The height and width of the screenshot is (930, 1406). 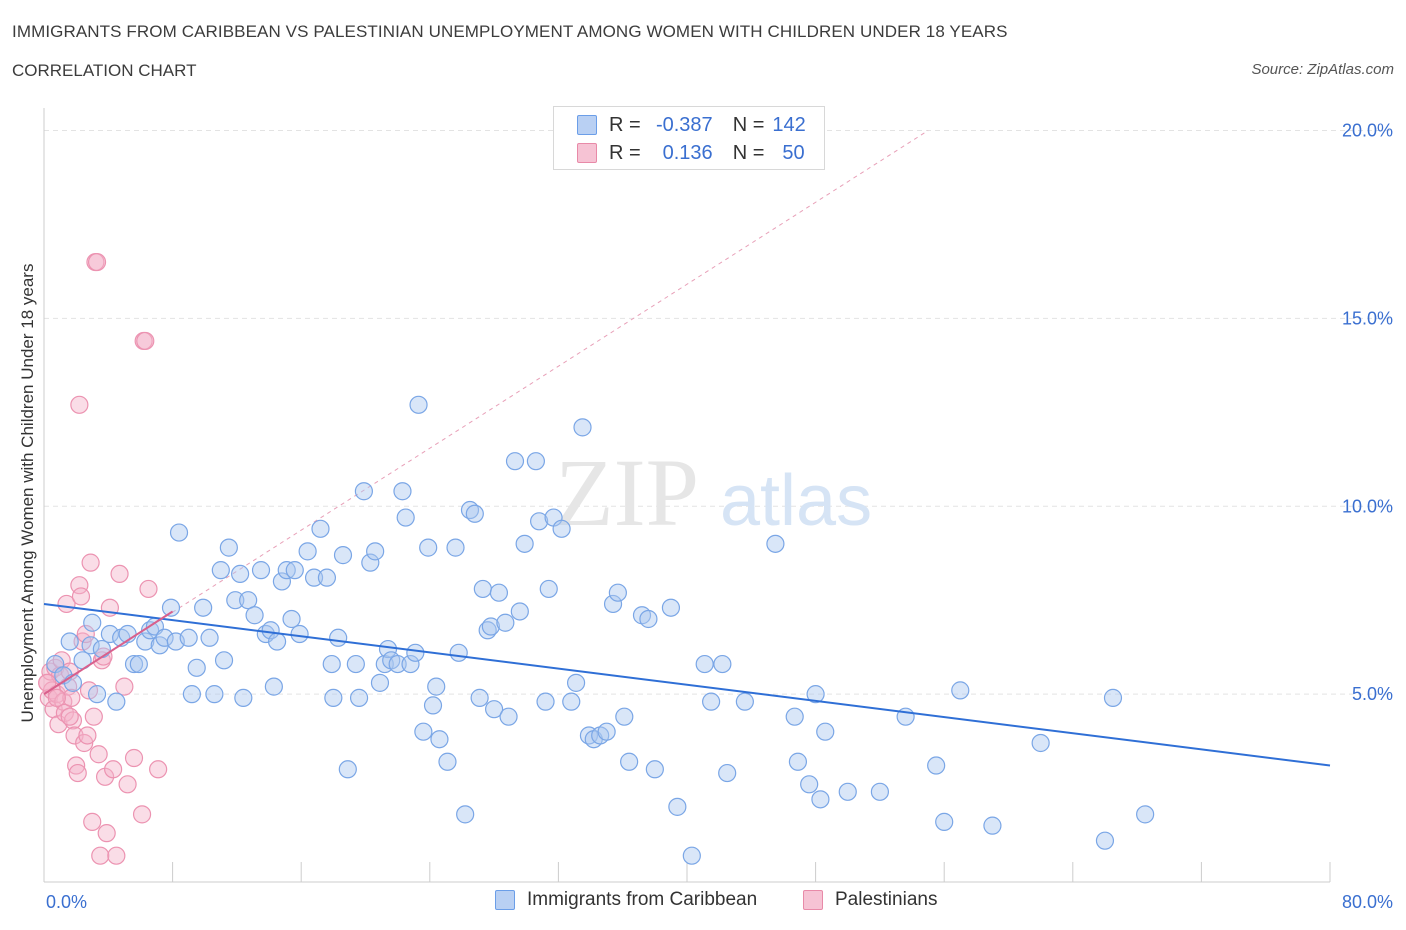 I want to click on watermark-atlas: atlas, so click(x=796, y=501).